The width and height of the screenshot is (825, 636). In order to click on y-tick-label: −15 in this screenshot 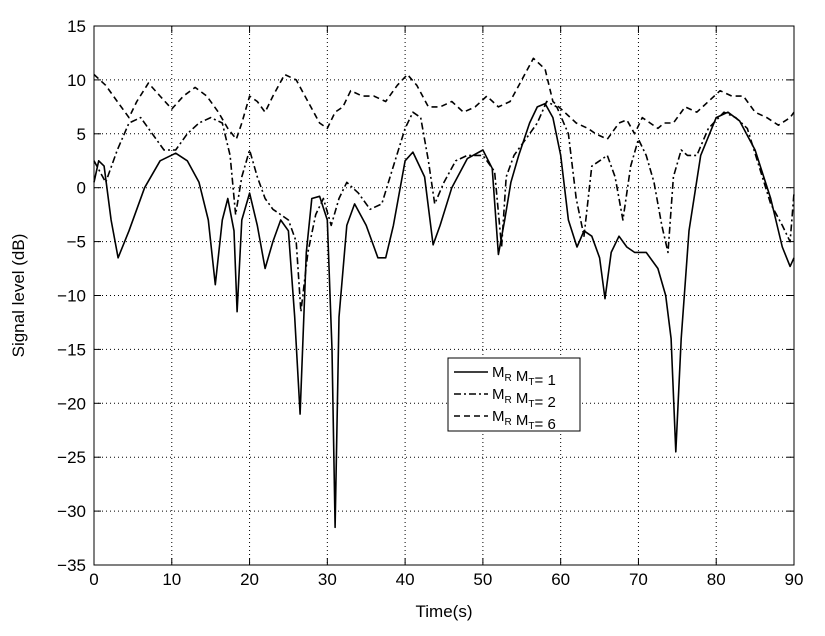, I will do `click(71, 349)`.